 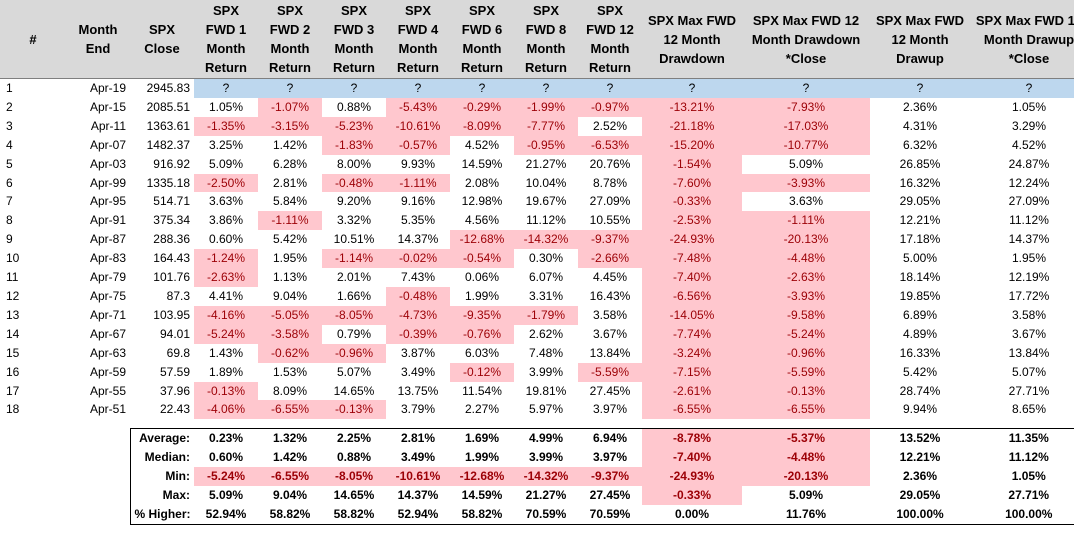 What do you see at coordinates (1029, 125) in the screenshot?
I see `table-cell: 3.29%` at bounding box center [1029, 125].